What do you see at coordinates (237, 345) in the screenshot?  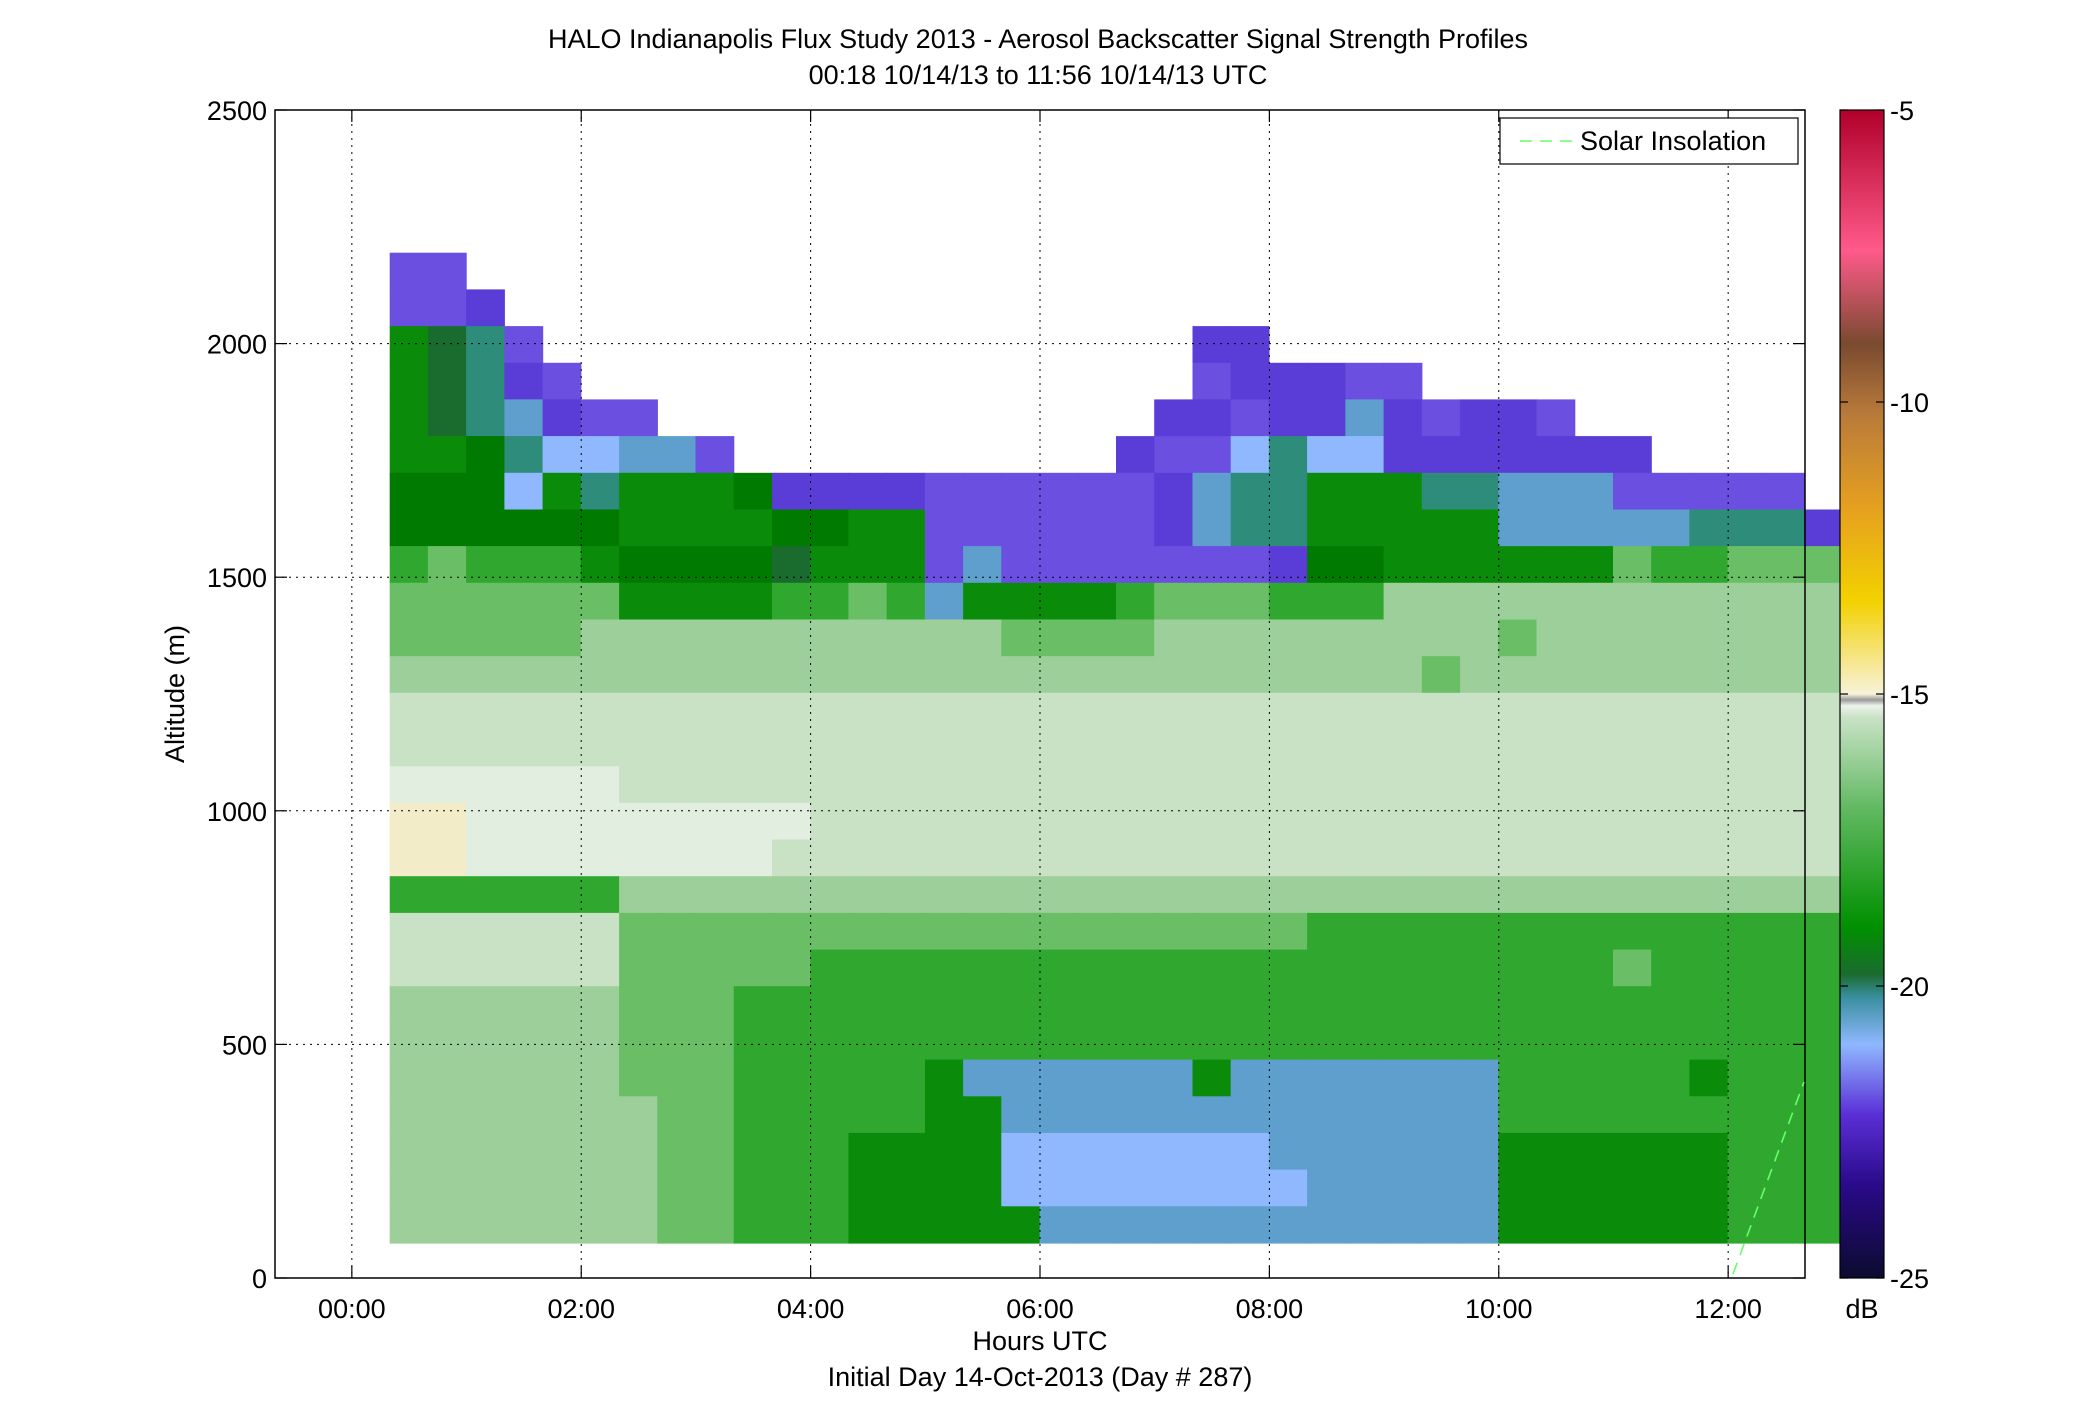 I see `y-tick-label: 2000` at bounding box center [237, 345].